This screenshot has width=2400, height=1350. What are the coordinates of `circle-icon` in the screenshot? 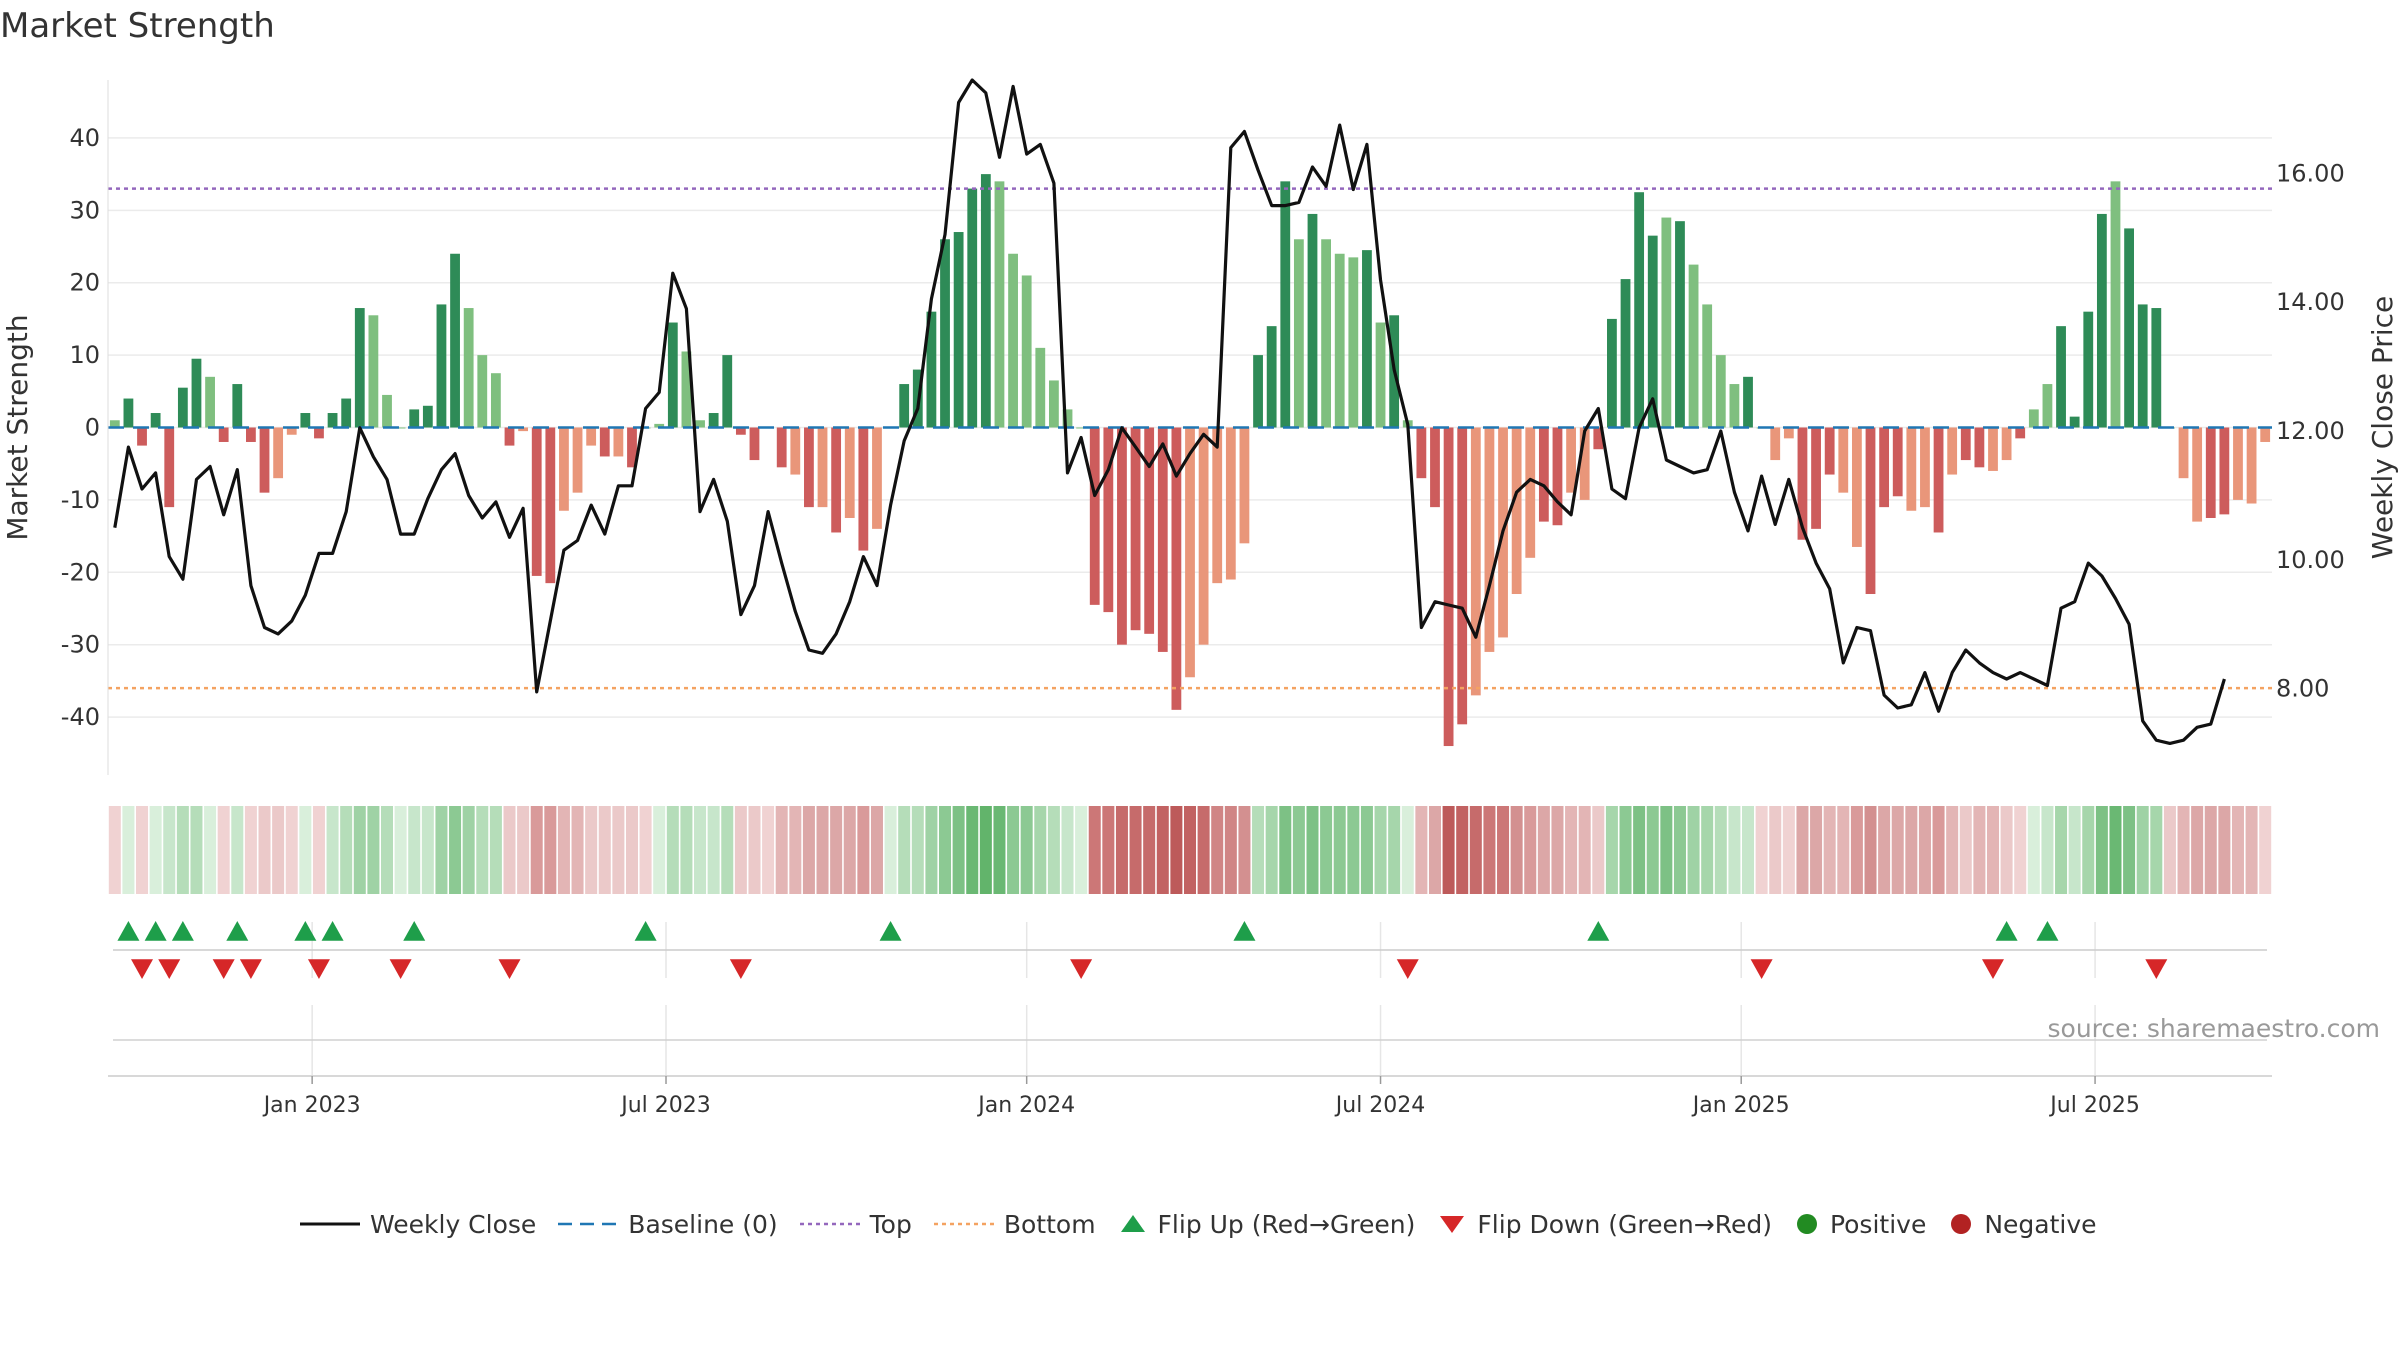 It's located at (1806, 1224).